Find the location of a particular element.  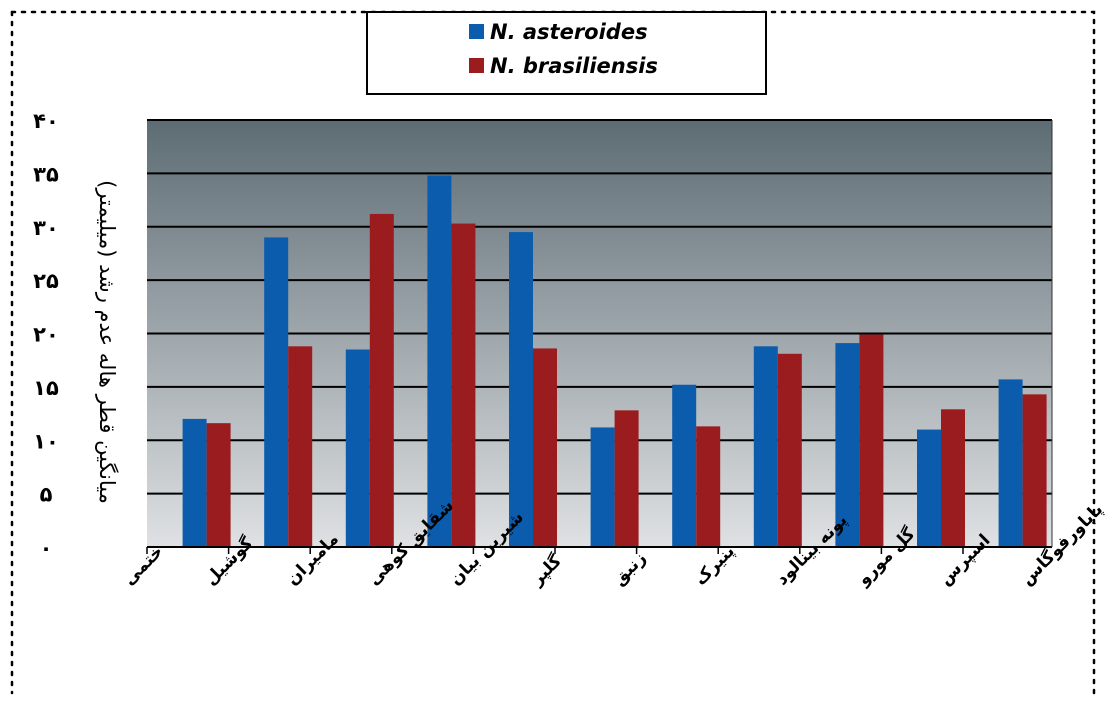

x-category-label: گلپر is located at coordinates (546, 570).